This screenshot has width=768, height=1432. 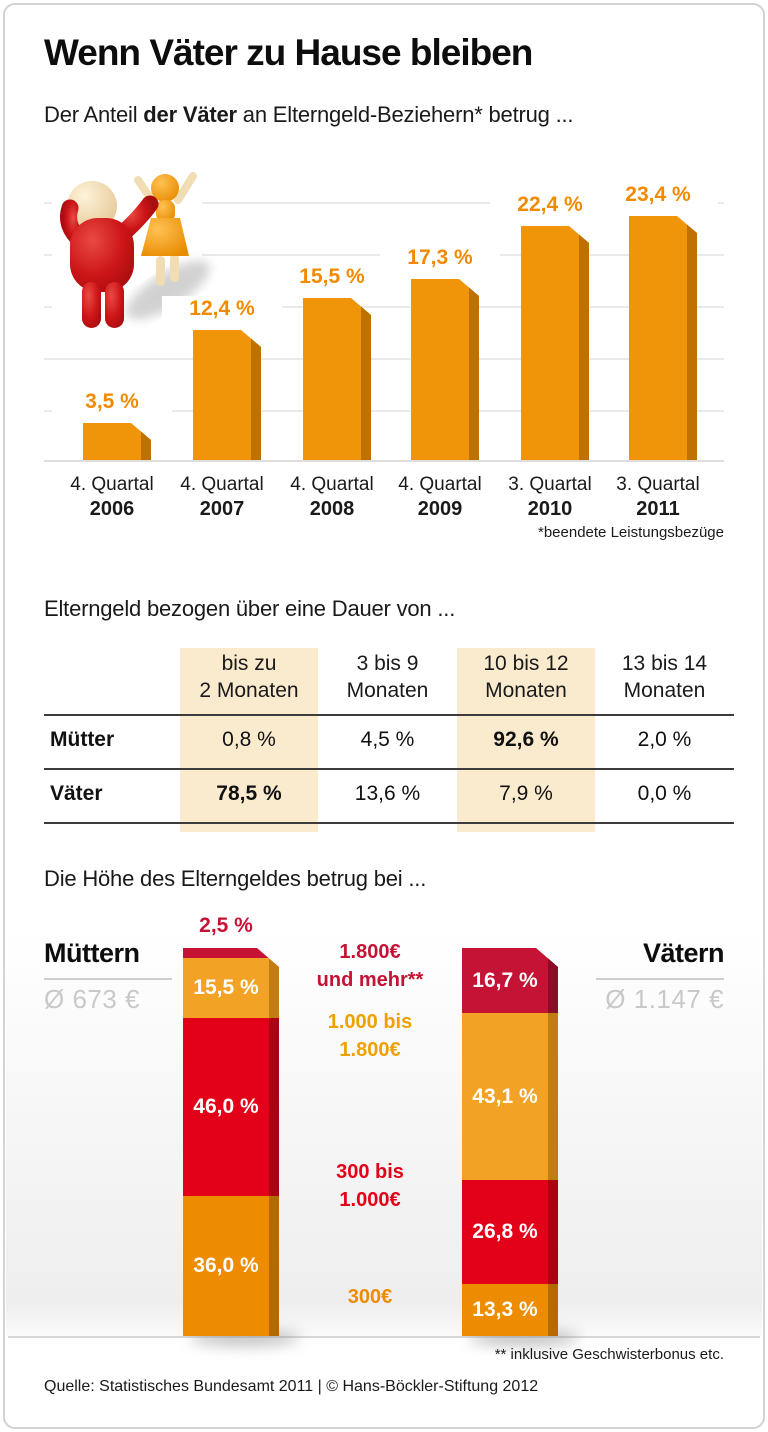 I want to click on bar-value-label: 23,4 %, so click(x=658, y=195).